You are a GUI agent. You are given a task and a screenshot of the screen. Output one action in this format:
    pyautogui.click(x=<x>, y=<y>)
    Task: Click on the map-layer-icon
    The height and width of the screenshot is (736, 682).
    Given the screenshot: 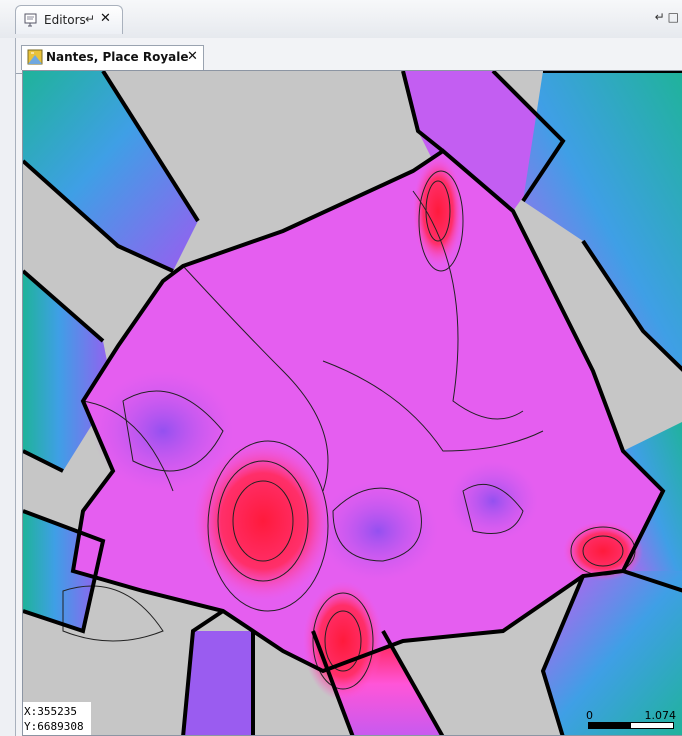 What is the action you would take?
    pyautogui.click(x=35, y=57)
    